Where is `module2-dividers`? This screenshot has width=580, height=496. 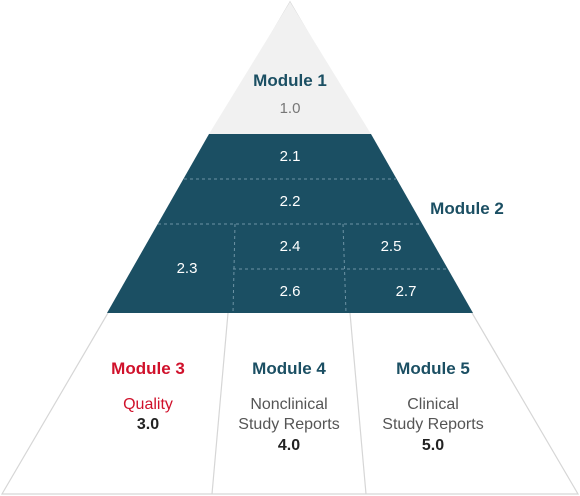
module2-dividers is located at coordinates (302, 246).